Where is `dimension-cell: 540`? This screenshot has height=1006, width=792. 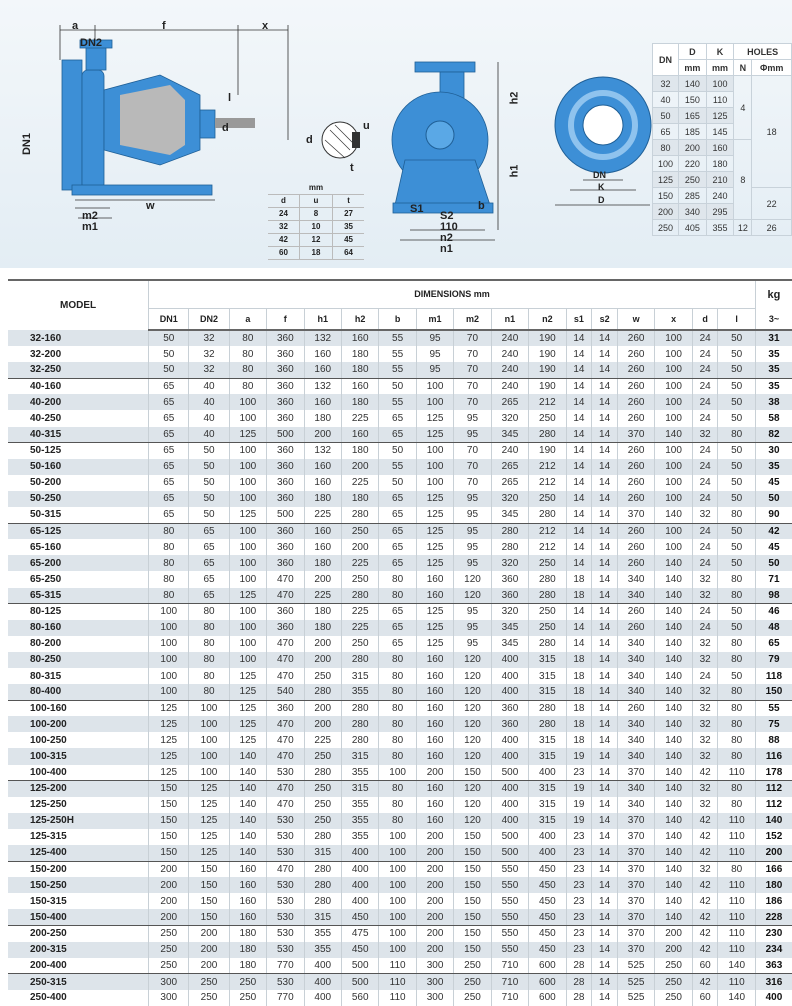
dimension-cell: 540 is located at coordinates (285, 692).